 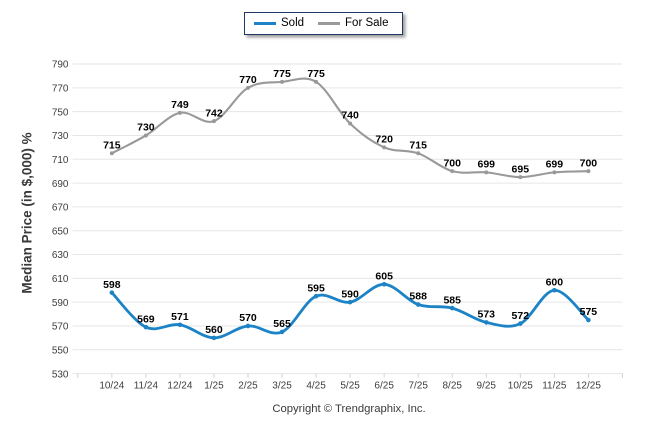 What do you see at coordinates (555, 165) in the screenshot?
I see `for-sale-data-label-11-25: 699` at bounding box center [555, 165].